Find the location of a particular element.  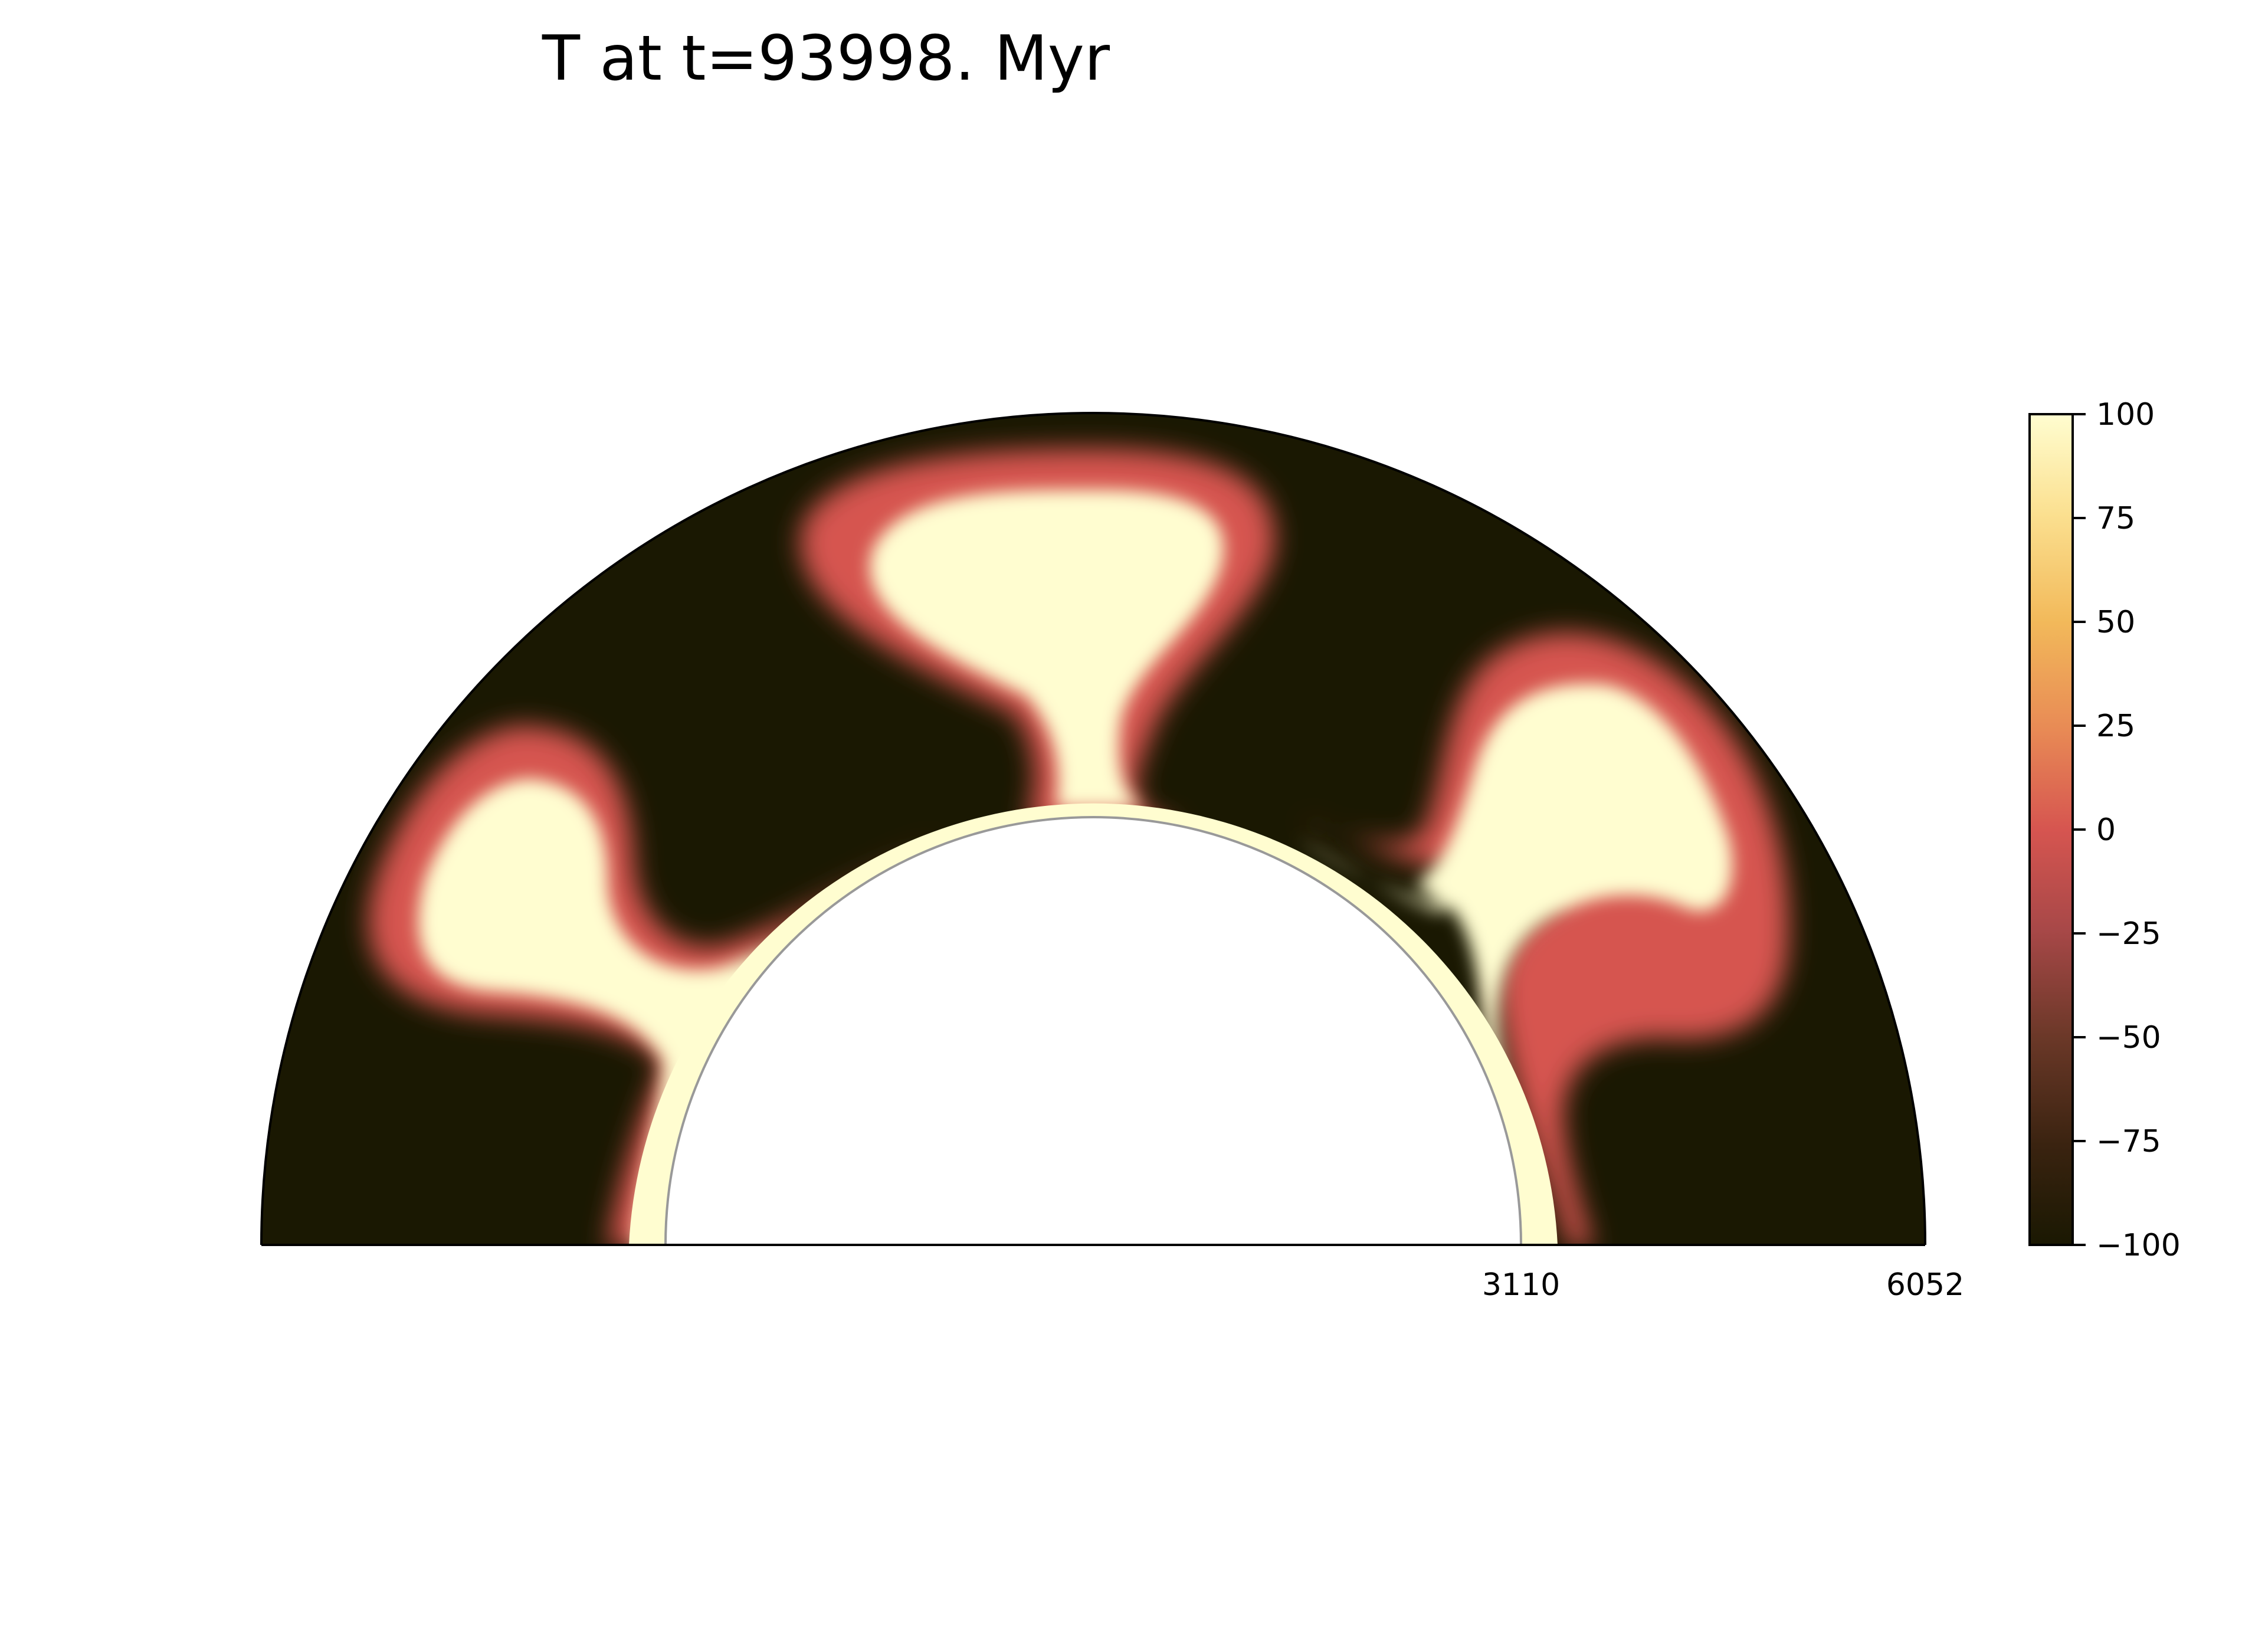

colorbar: 100 75 50 25 0 −25 −50 −75 −100 is located at coordinates (2104, 830).